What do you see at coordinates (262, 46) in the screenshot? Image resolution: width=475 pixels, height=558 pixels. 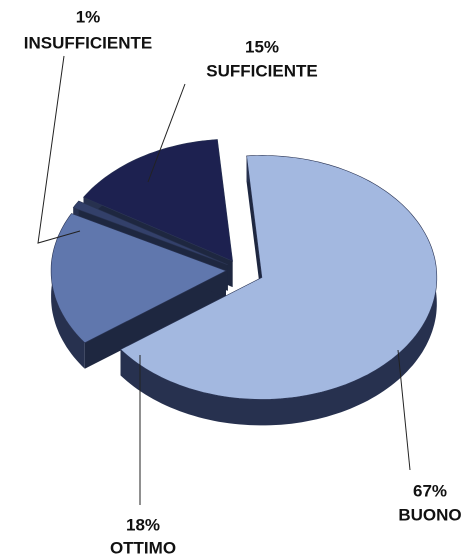 I see `value-label: 15%` at bounding box center [262, 46].